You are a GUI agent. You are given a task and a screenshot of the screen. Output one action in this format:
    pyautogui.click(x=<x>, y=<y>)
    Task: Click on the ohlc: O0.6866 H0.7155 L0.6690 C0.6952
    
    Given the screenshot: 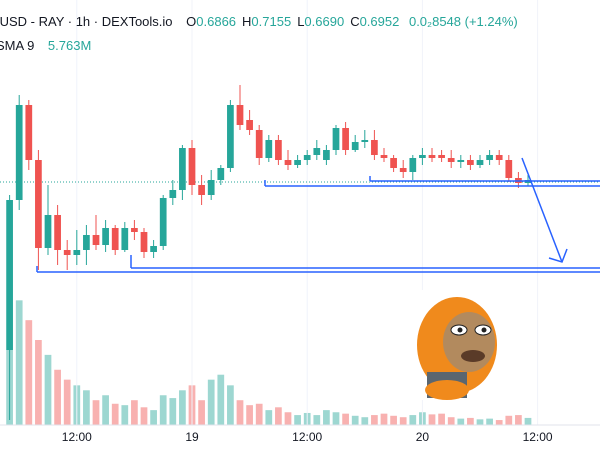 What is the action you would take?
    pyautogui.click(x=295, y=21)
    